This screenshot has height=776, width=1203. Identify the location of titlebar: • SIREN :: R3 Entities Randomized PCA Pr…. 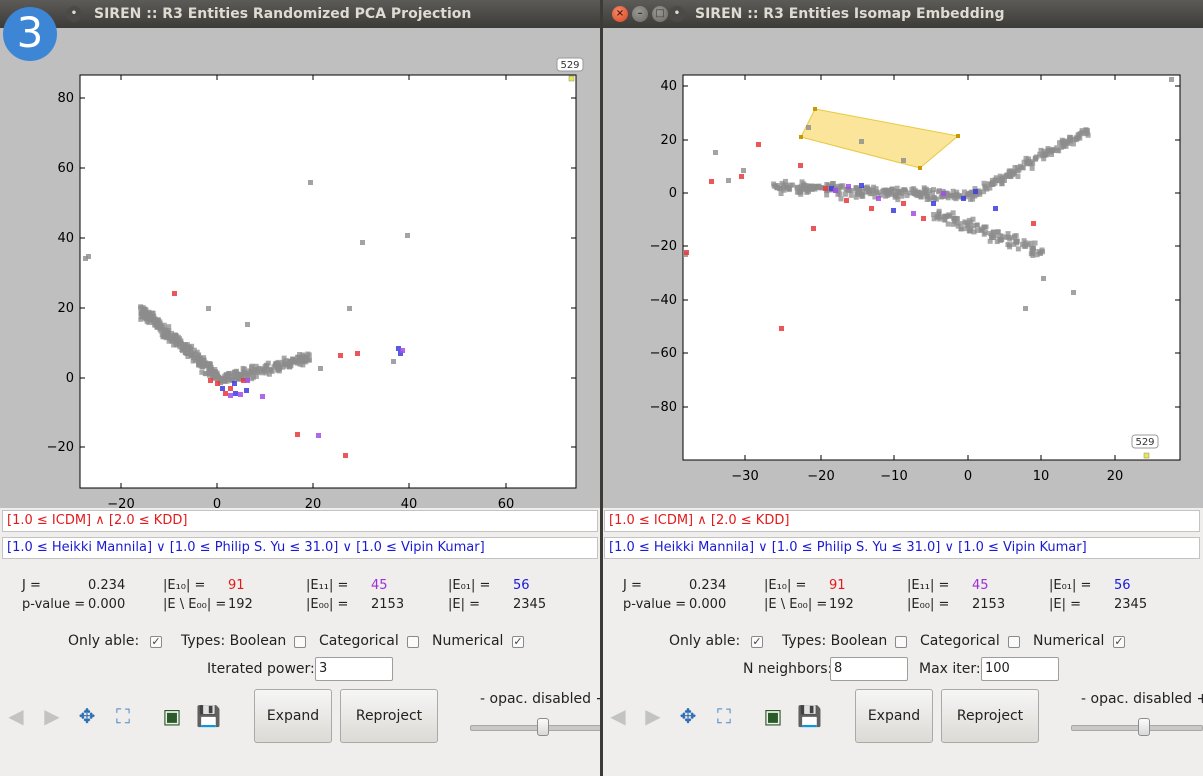
(300, 14).